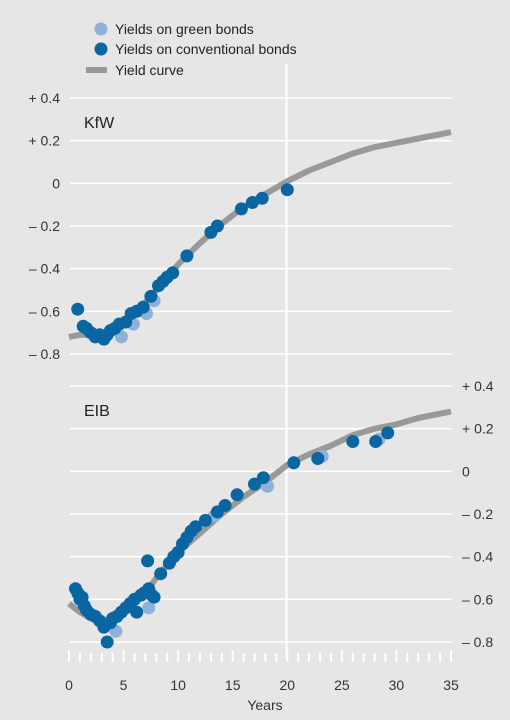 The width and height of the screenshot is (510, 720). I want to click on x-axis-label: Years, so click(264, 705).